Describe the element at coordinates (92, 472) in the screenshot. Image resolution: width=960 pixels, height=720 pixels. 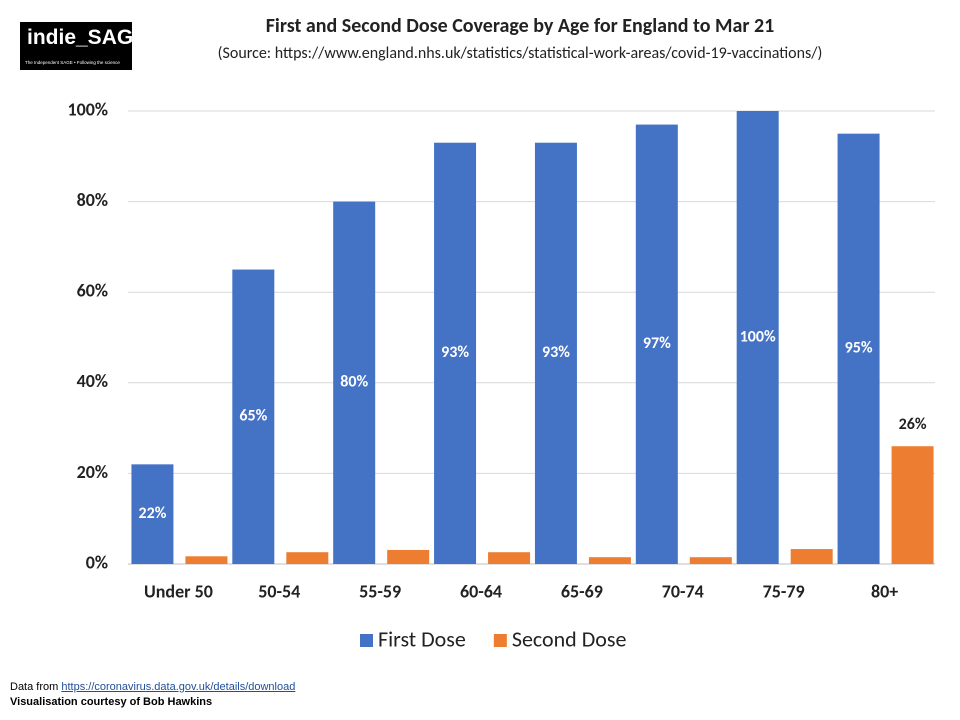
I see `y-tick-label: 20%` at that location.